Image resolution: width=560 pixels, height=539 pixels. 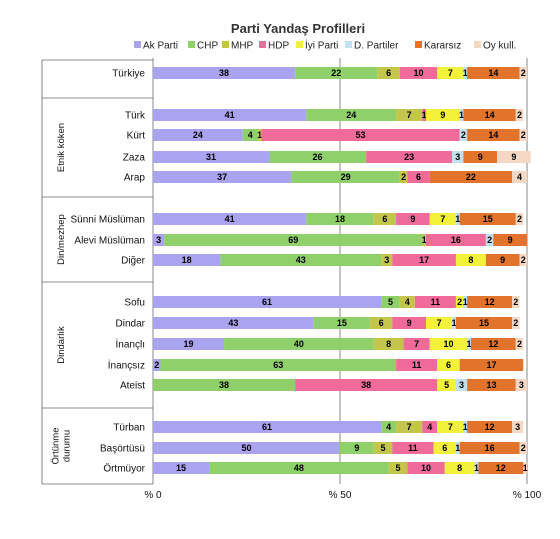 I want to click on bar-value-label: 43, so click(x=233, y=323).